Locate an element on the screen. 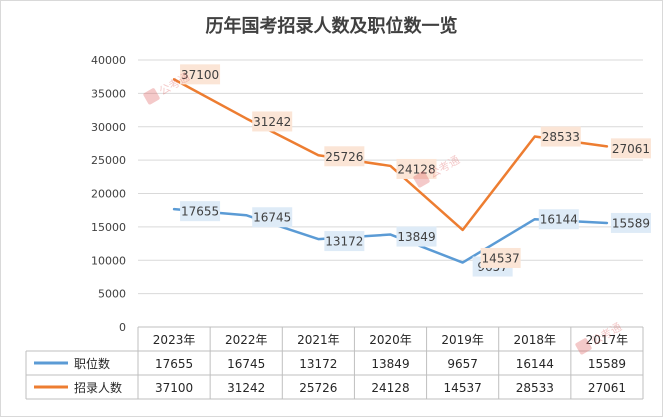 The height and width of the screenshot is (417, 663). y-tick-label: 35000 is located at coordinates (108, 93).